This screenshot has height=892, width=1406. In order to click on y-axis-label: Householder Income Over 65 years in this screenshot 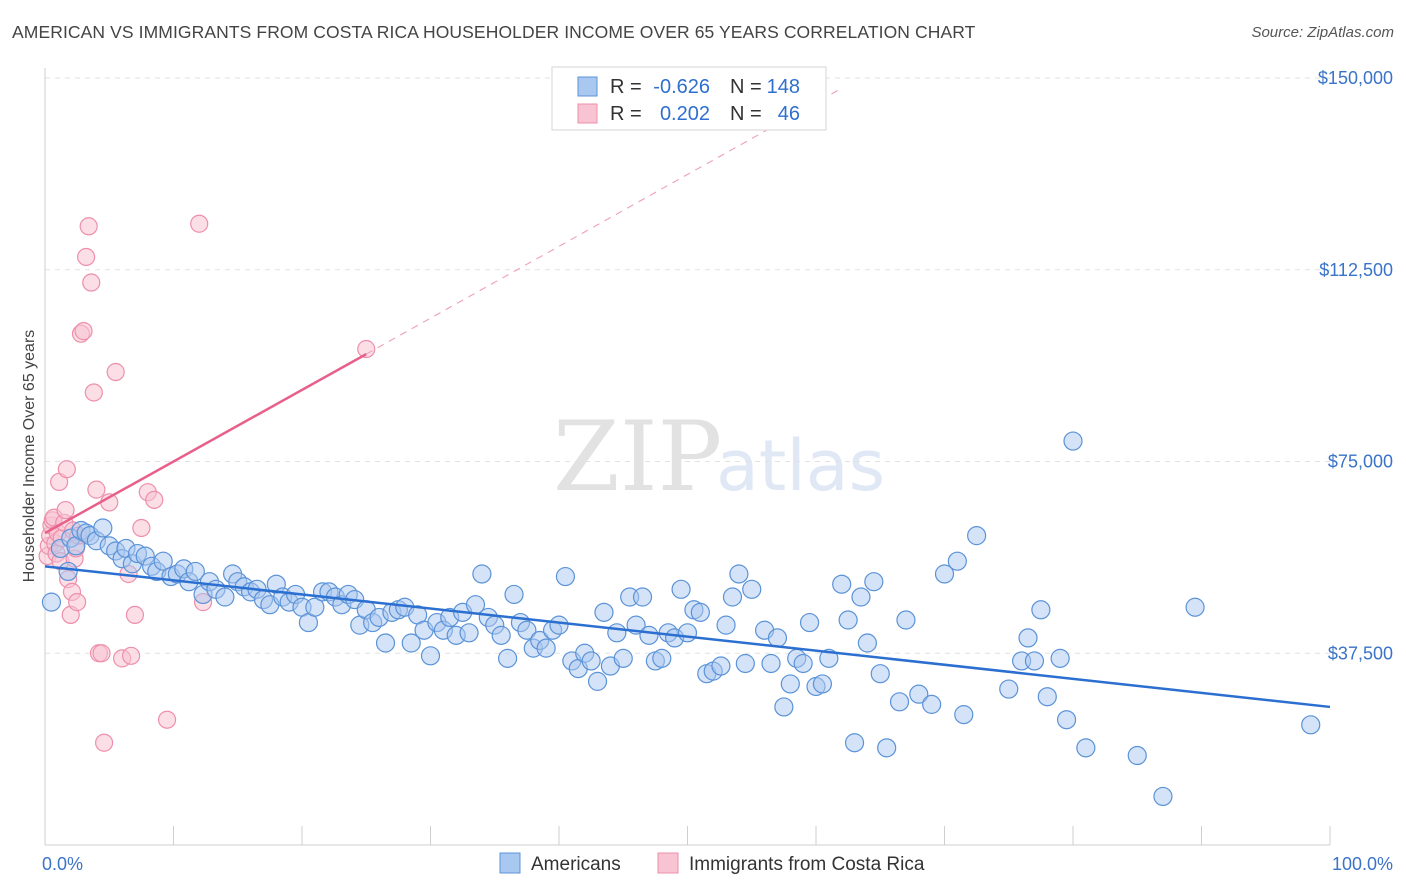, I will do `click(29, 456)`.